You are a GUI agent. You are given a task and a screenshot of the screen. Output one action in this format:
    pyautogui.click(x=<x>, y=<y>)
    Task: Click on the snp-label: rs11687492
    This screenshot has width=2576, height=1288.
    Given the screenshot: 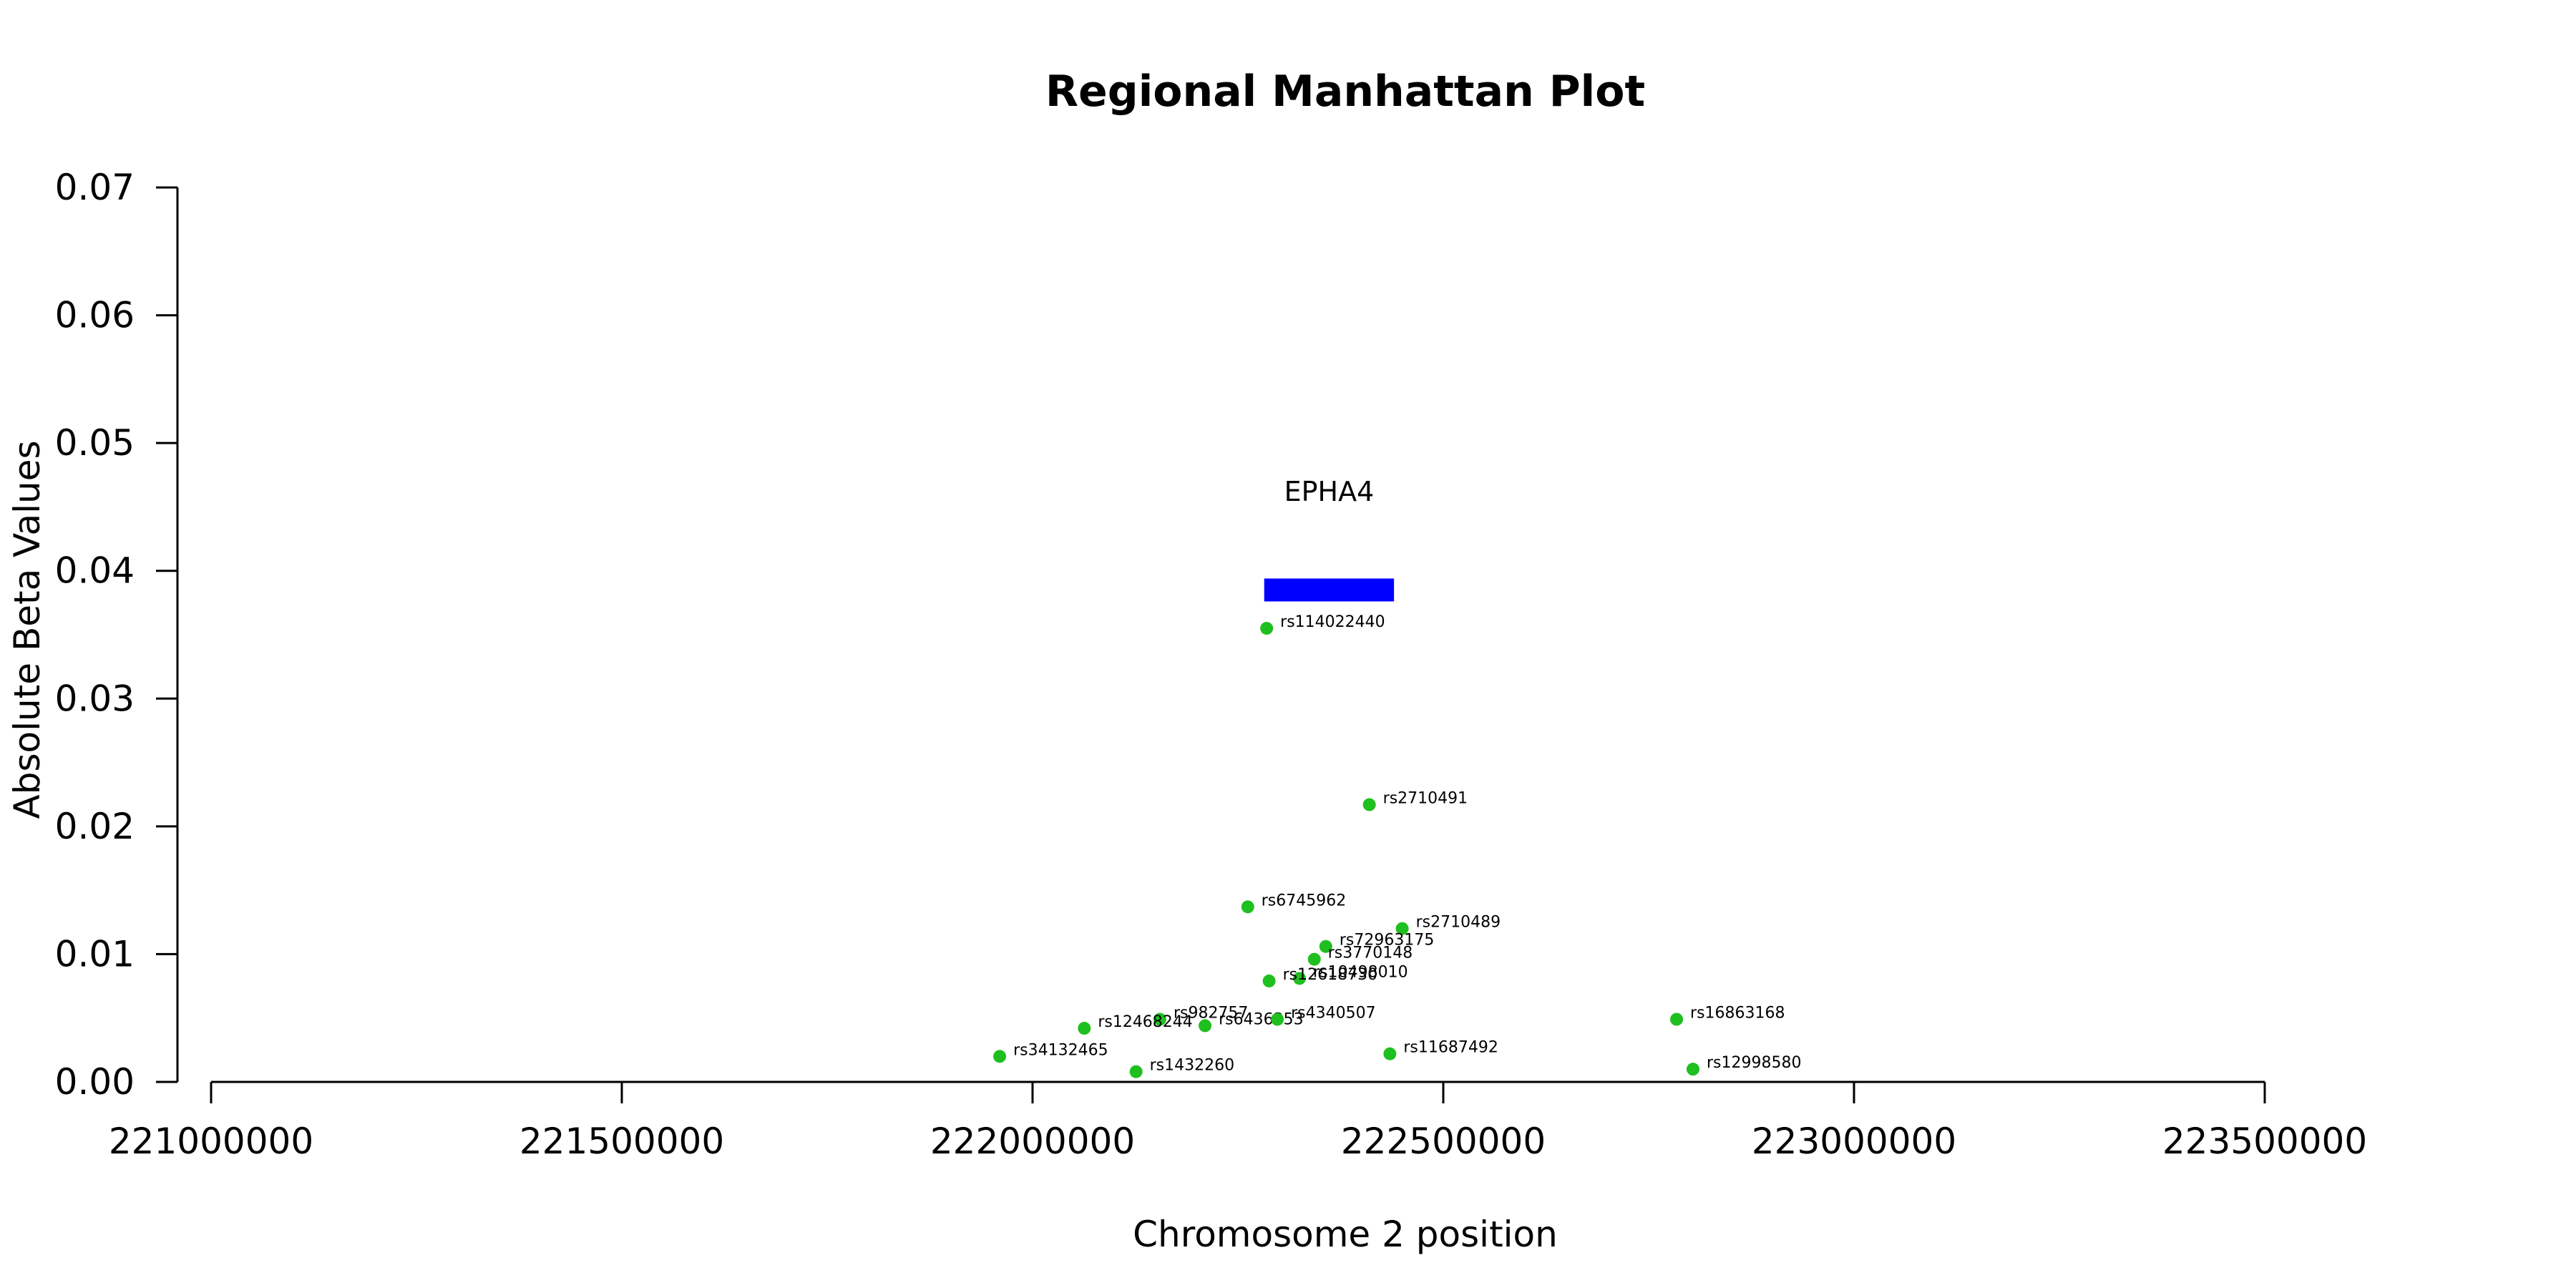 What is the action you would take?
    pyautogui.click(x=1450, y=1048)
    